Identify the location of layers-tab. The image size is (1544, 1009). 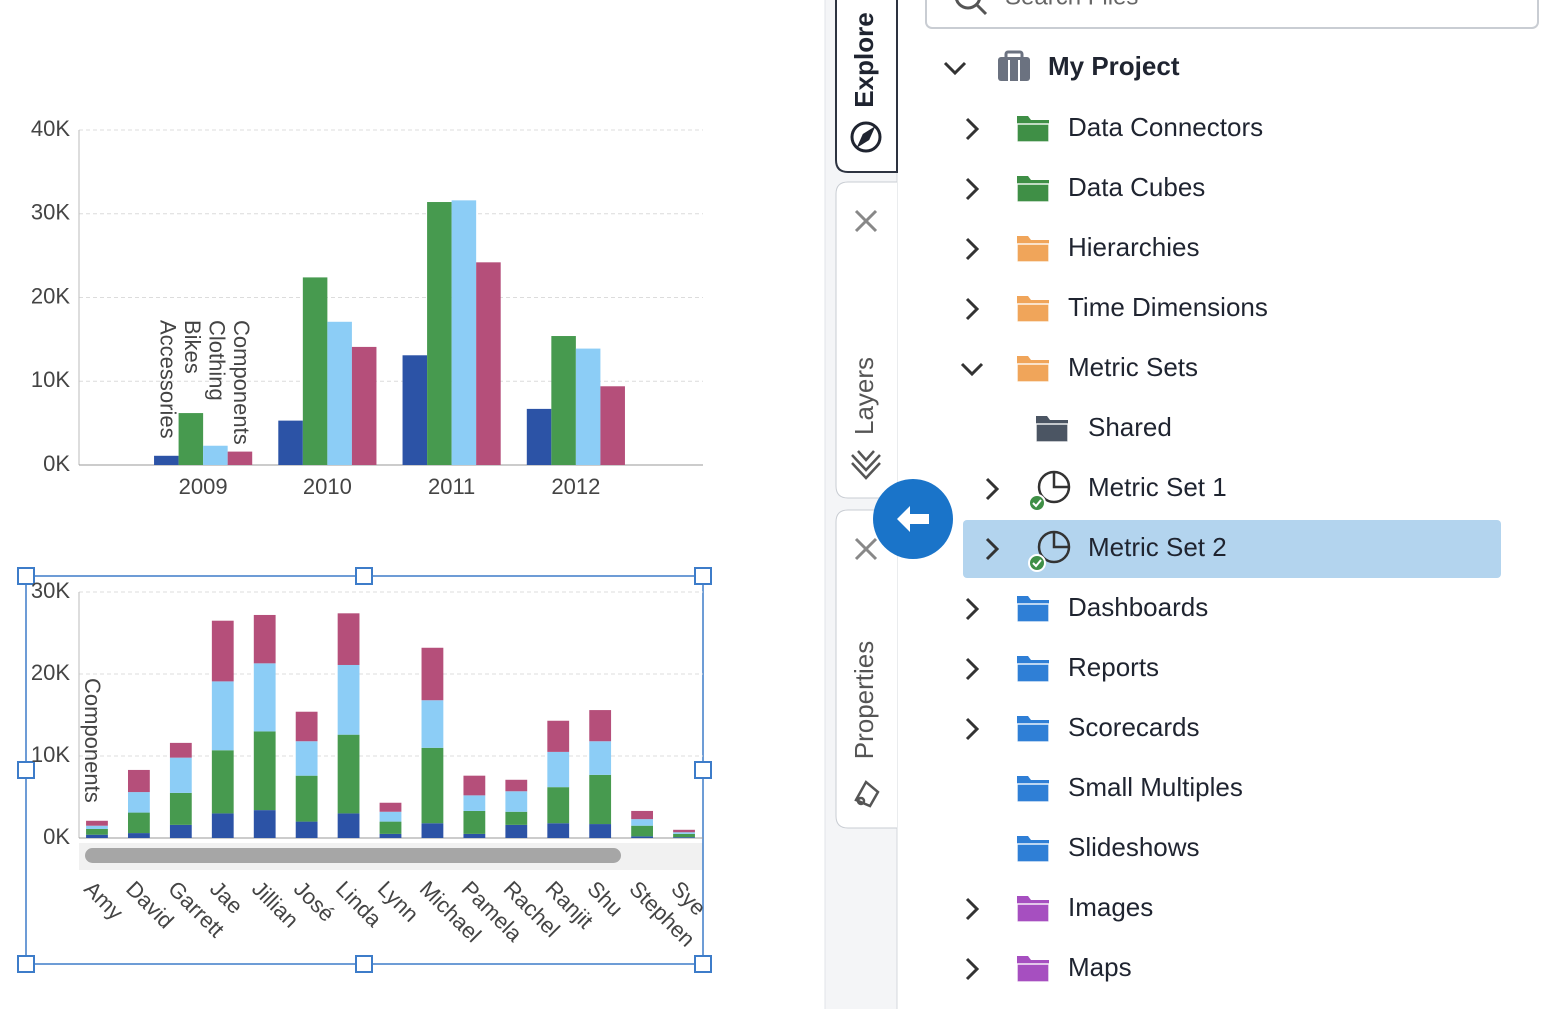
(866, 340).